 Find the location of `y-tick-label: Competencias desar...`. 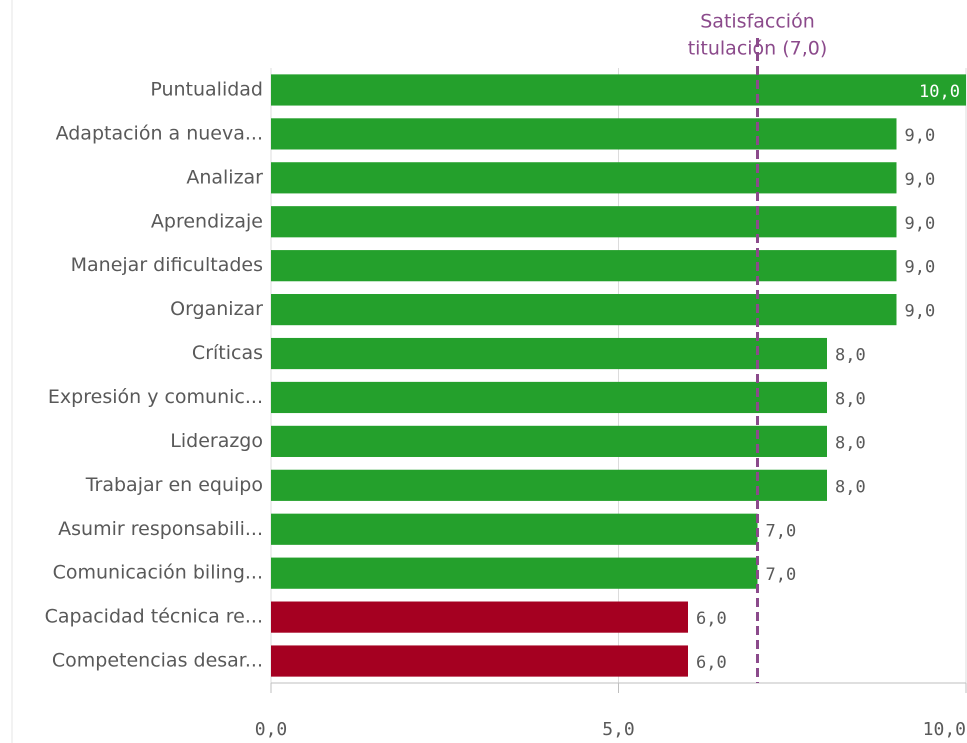

y-tick-label: Competencias desar... is located at coordinates (157, 661).